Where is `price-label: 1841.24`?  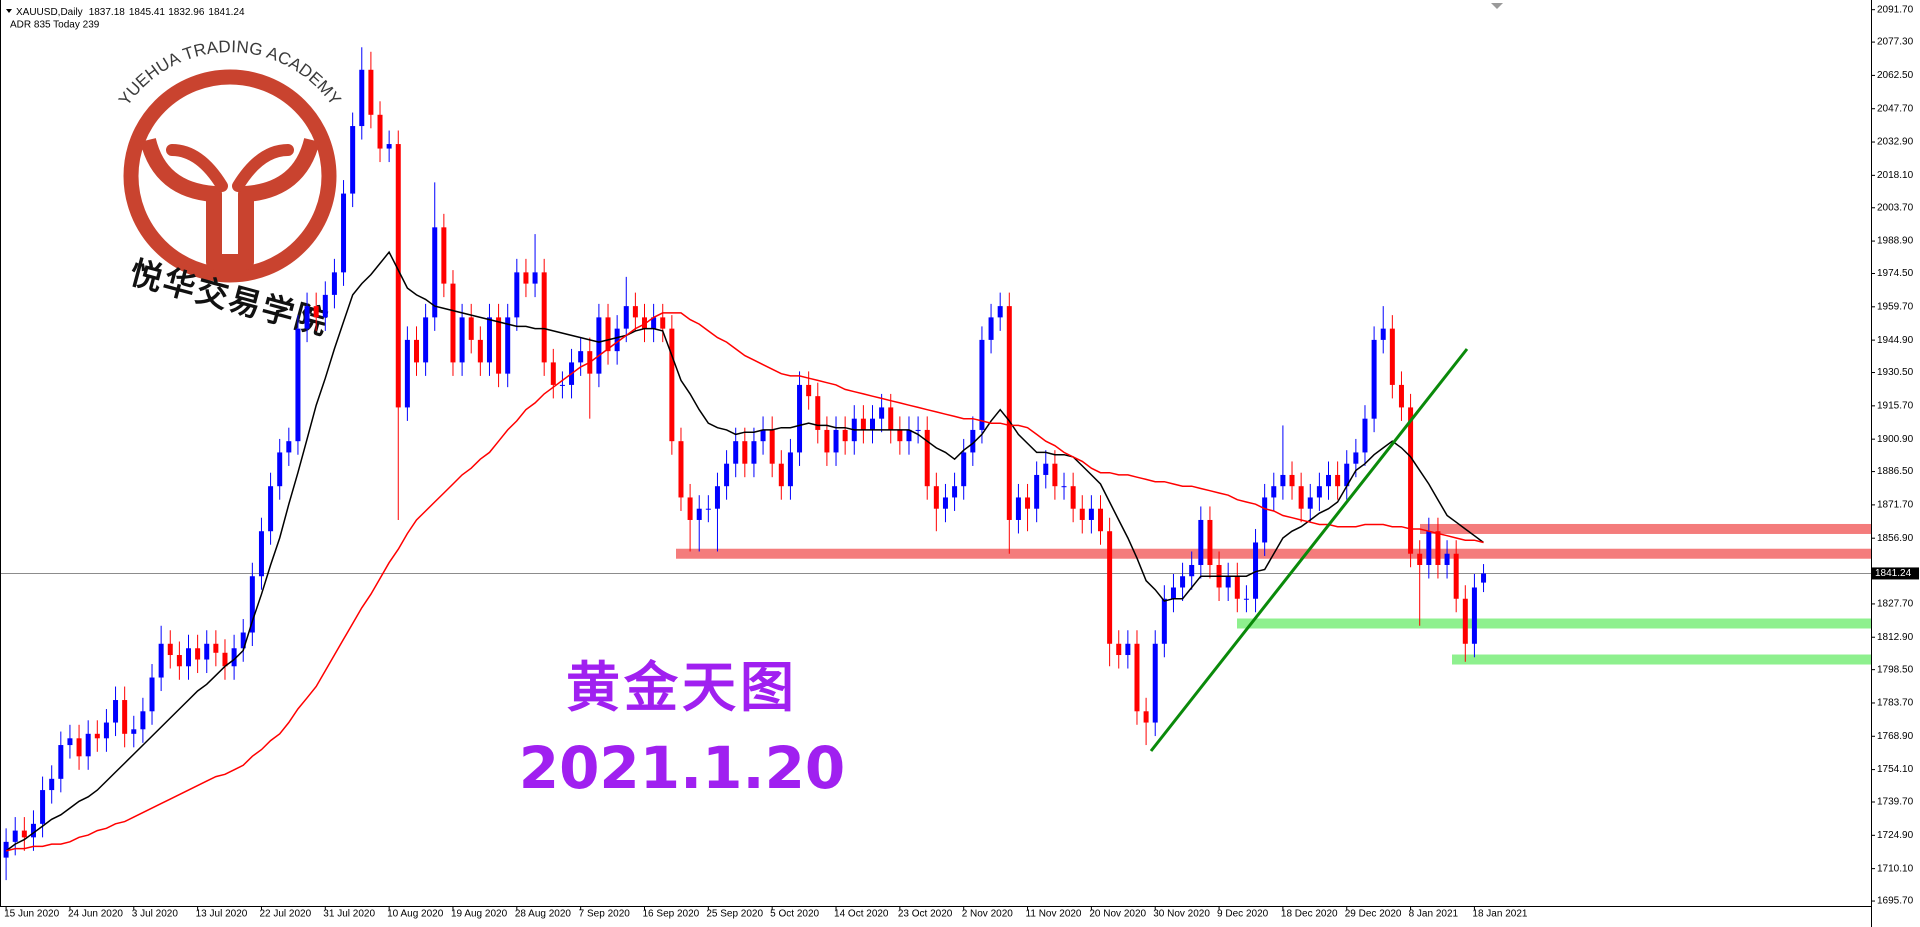 price-label: 1841.24 is located at coordinates (1893, 573).